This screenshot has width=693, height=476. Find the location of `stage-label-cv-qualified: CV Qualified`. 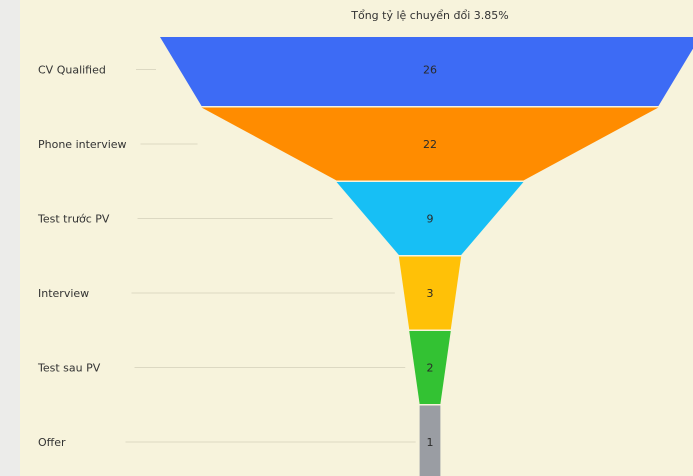

stage-label-cv-qualified: CV Qualified is located at coordinates (72, 70).